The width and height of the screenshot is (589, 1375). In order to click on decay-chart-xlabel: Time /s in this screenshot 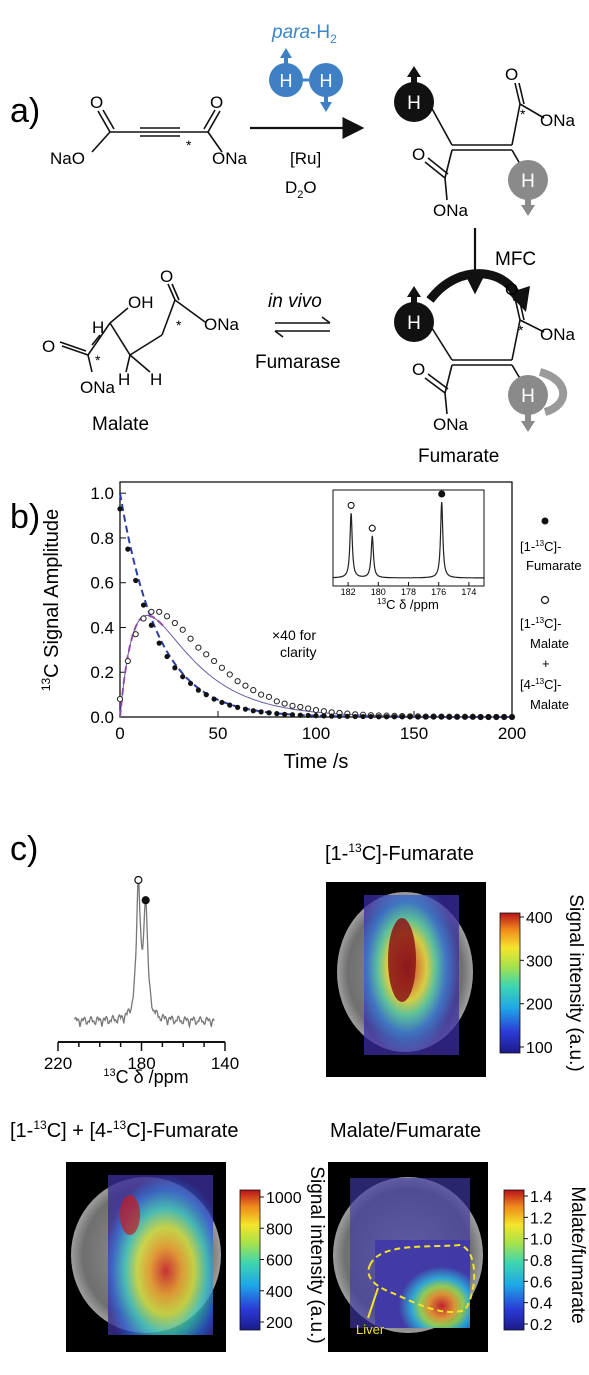, I will do `click(316, 762)`.